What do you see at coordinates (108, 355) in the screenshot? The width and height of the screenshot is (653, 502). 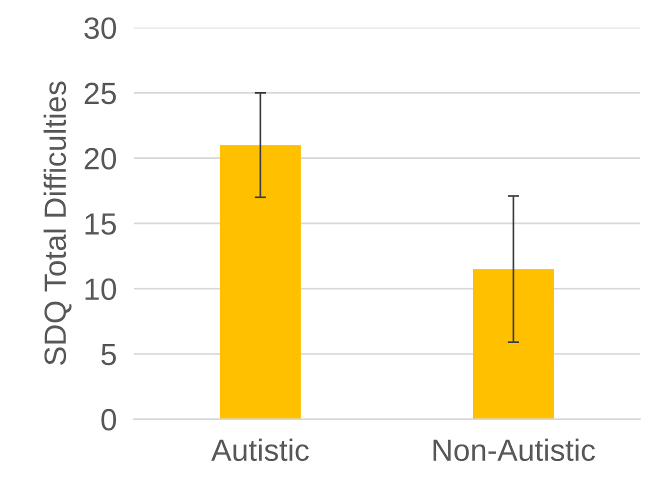 I see `y-tick-label: 5` at bounding box center [108, 355].